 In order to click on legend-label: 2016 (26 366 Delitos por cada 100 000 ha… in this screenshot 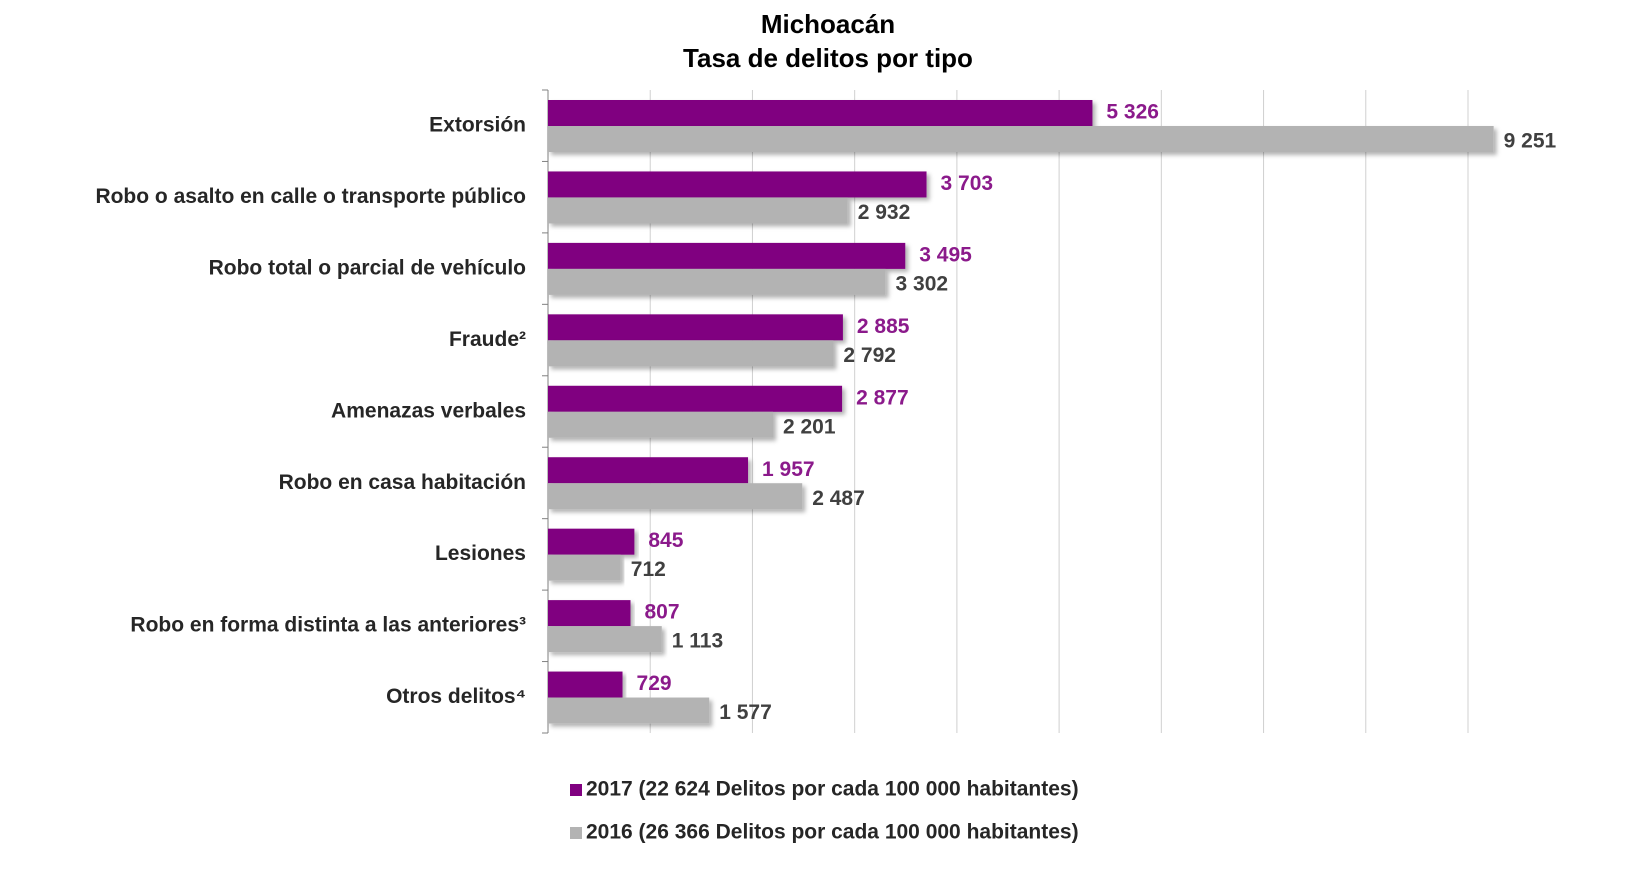, I will do `click(832, 832)`.